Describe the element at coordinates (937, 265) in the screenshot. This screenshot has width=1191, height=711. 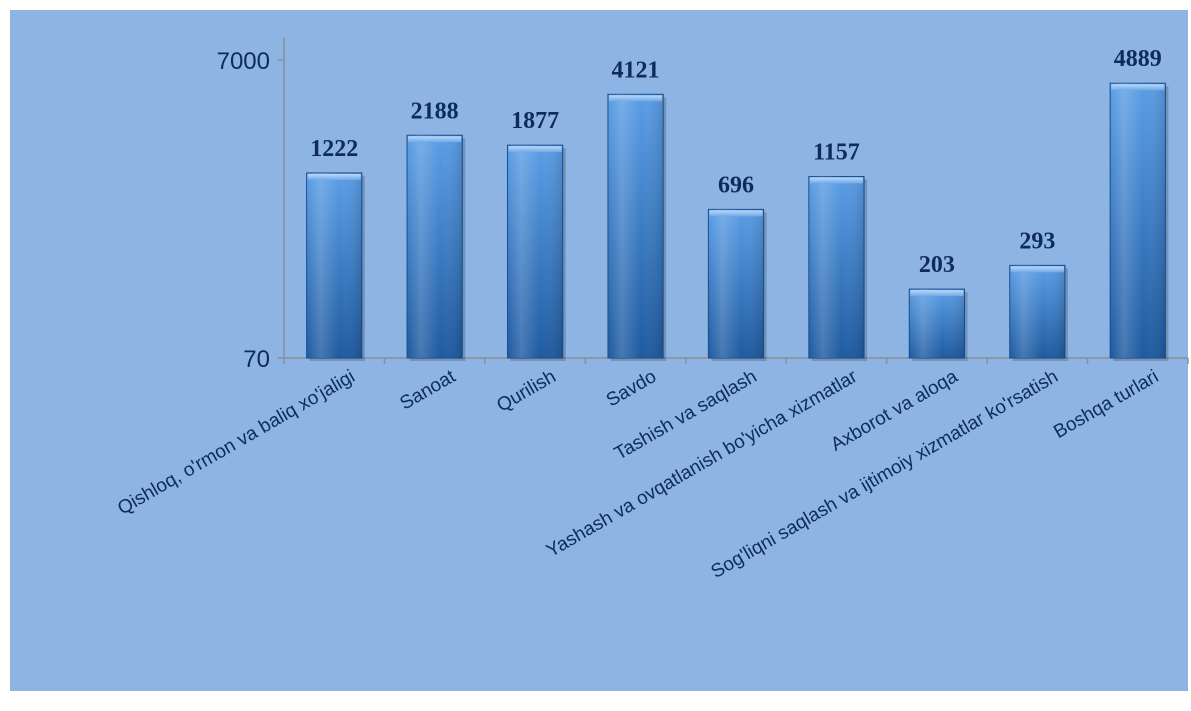
I see `data-label: 203` at that location.